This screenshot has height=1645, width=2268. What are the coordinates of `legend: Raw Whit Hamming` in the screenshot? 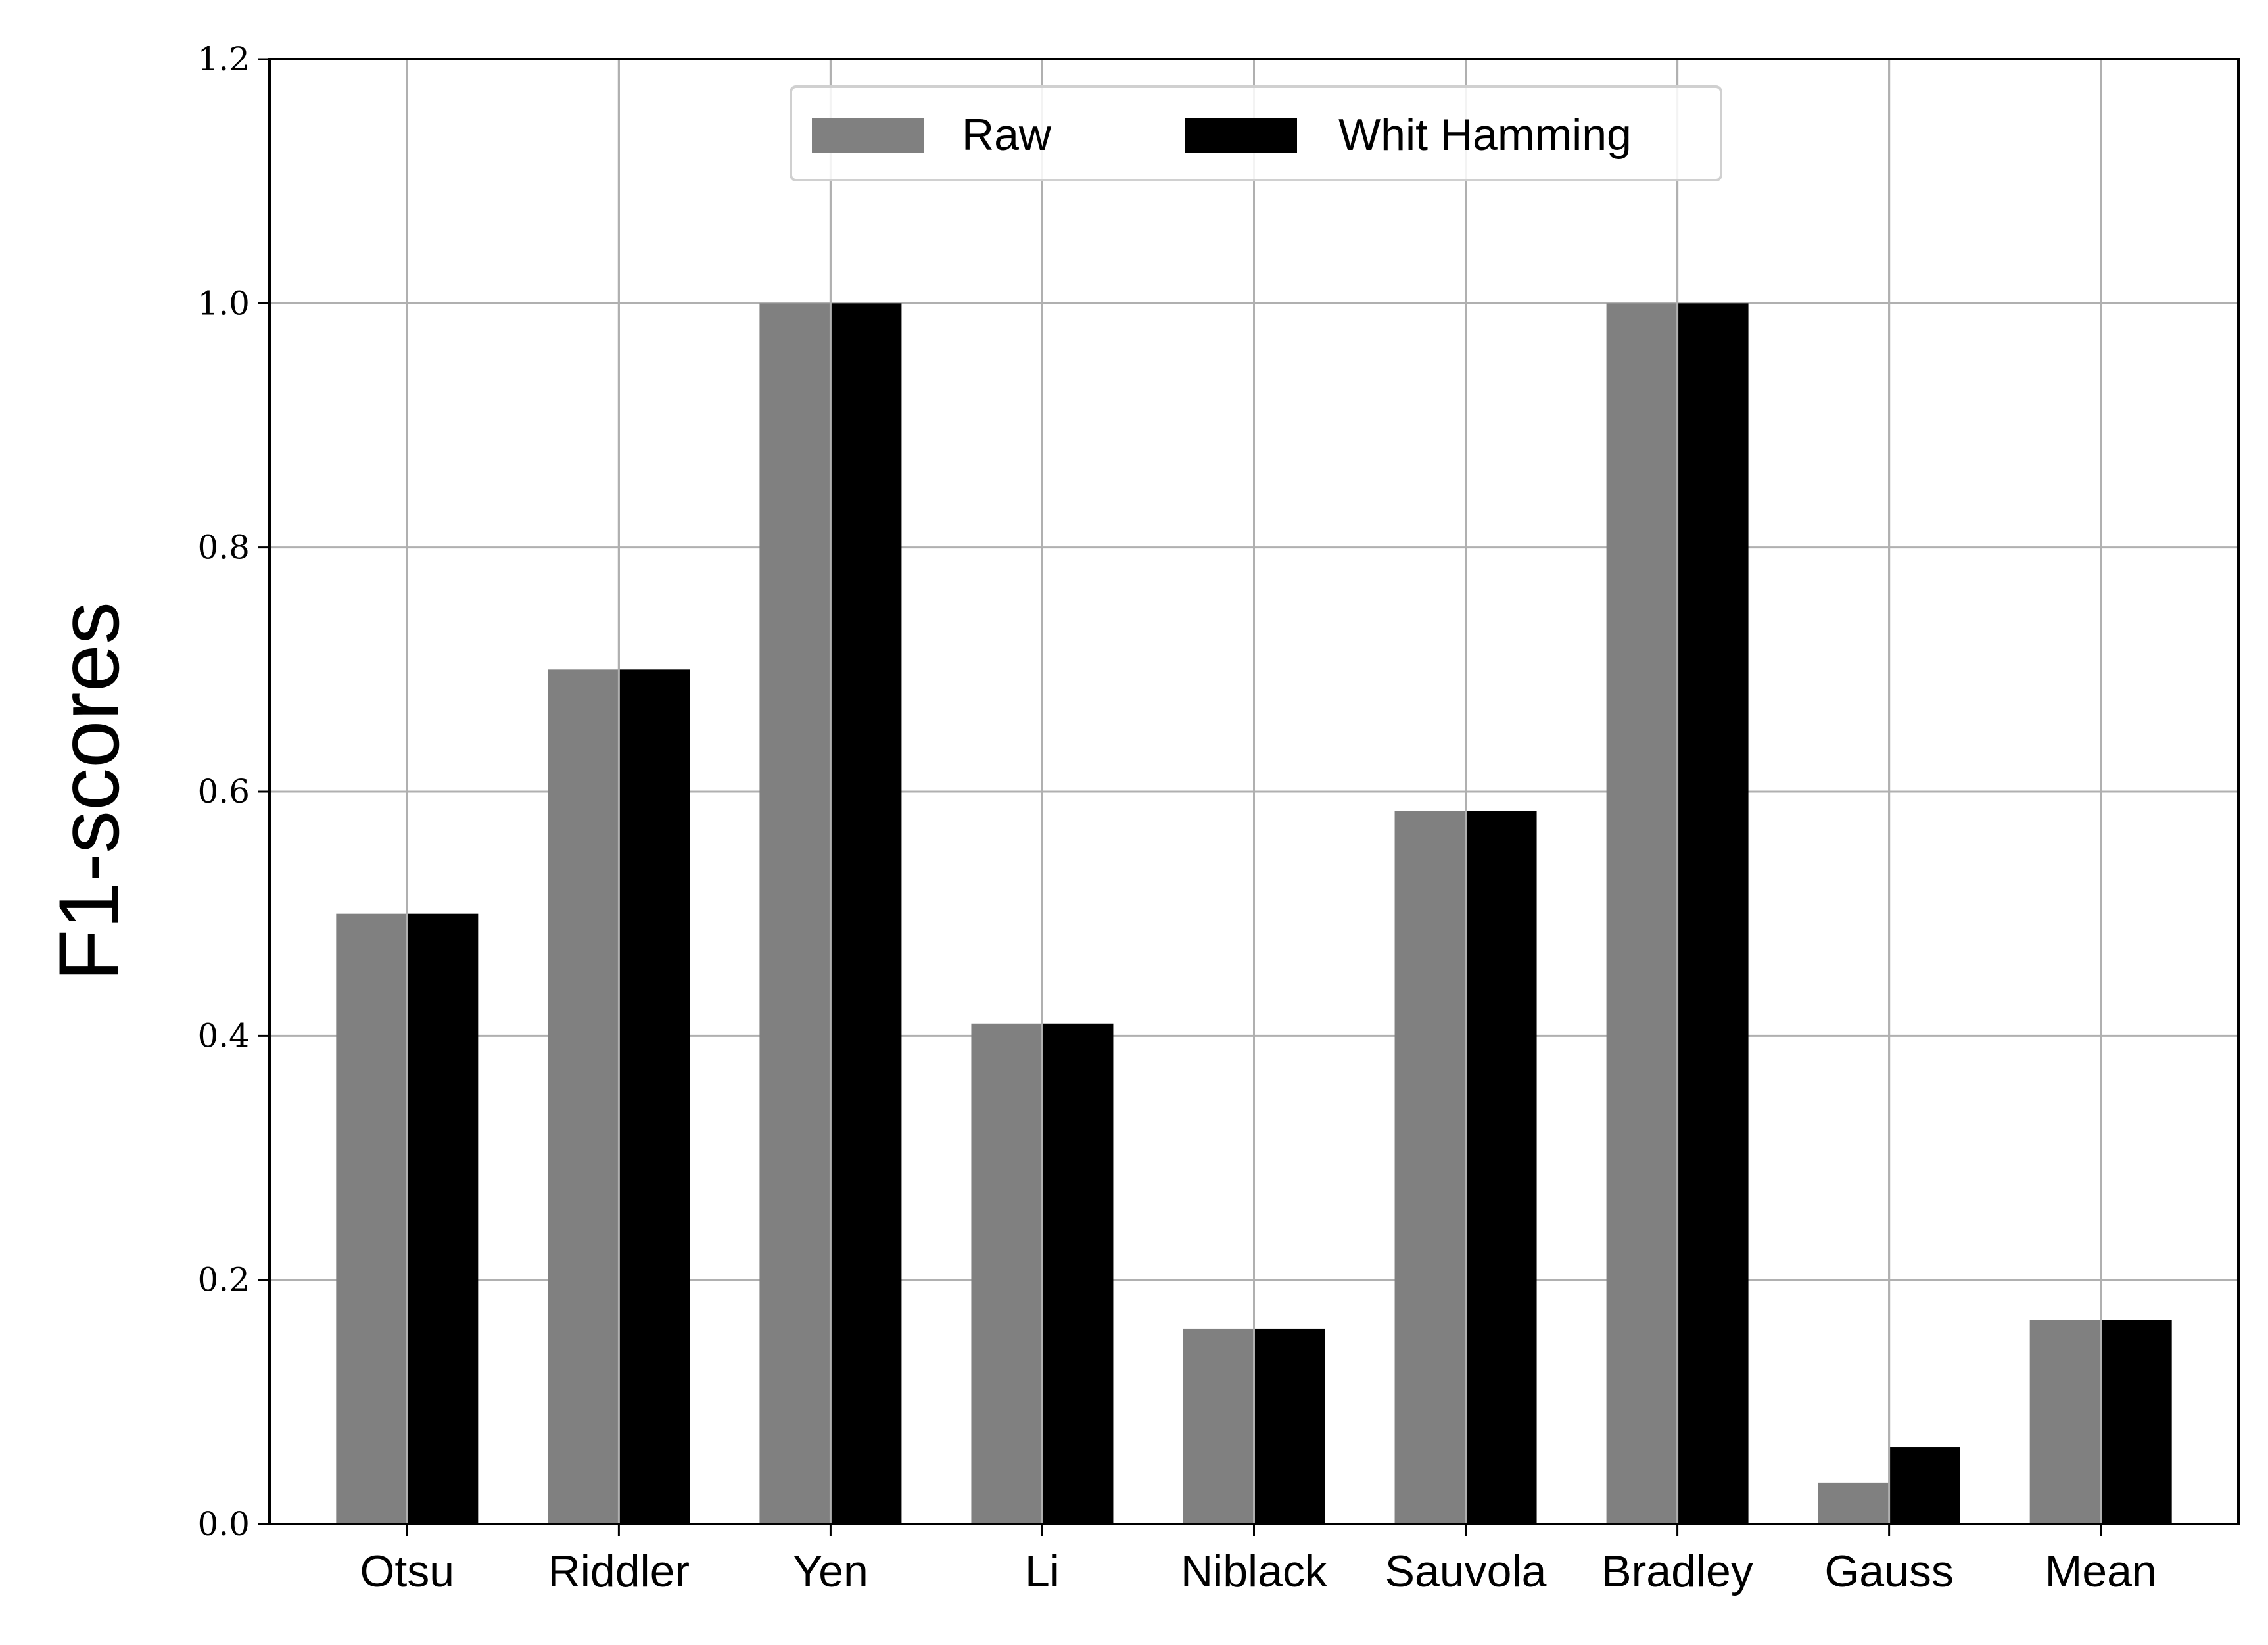 It's located at (1256, 133).